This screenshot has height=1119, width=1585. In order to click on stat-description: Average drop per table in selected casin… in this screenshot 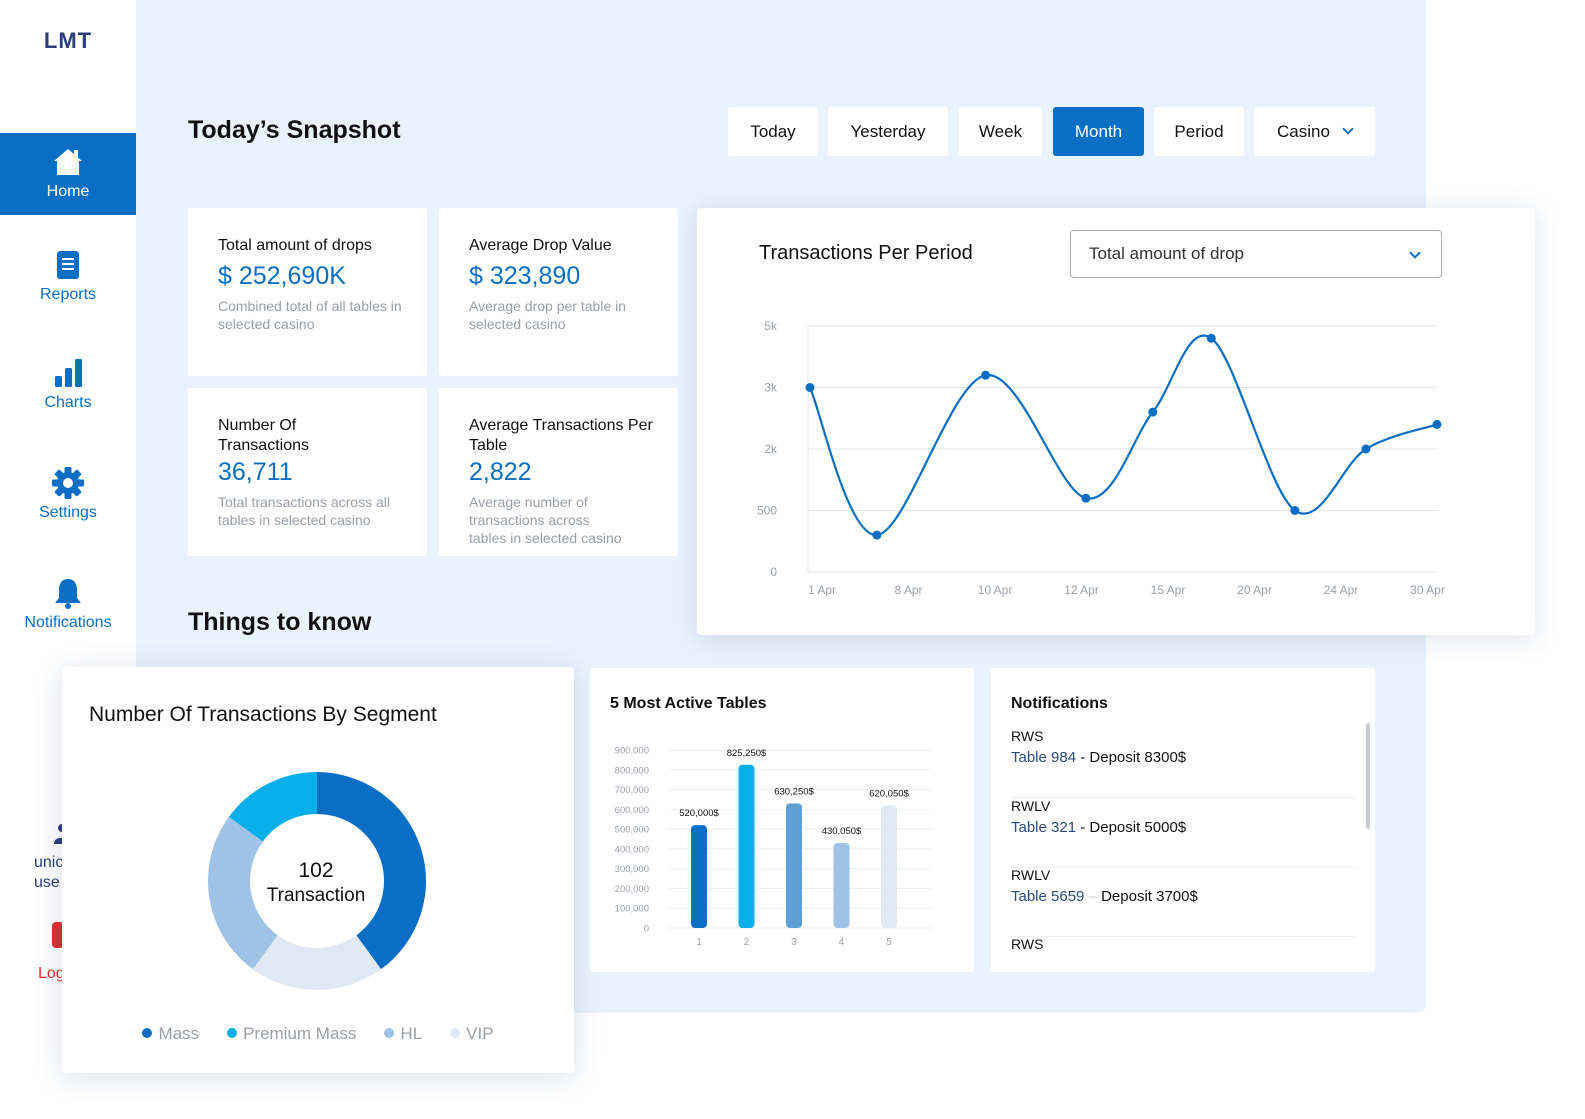, I will do `click(547, 315)`.